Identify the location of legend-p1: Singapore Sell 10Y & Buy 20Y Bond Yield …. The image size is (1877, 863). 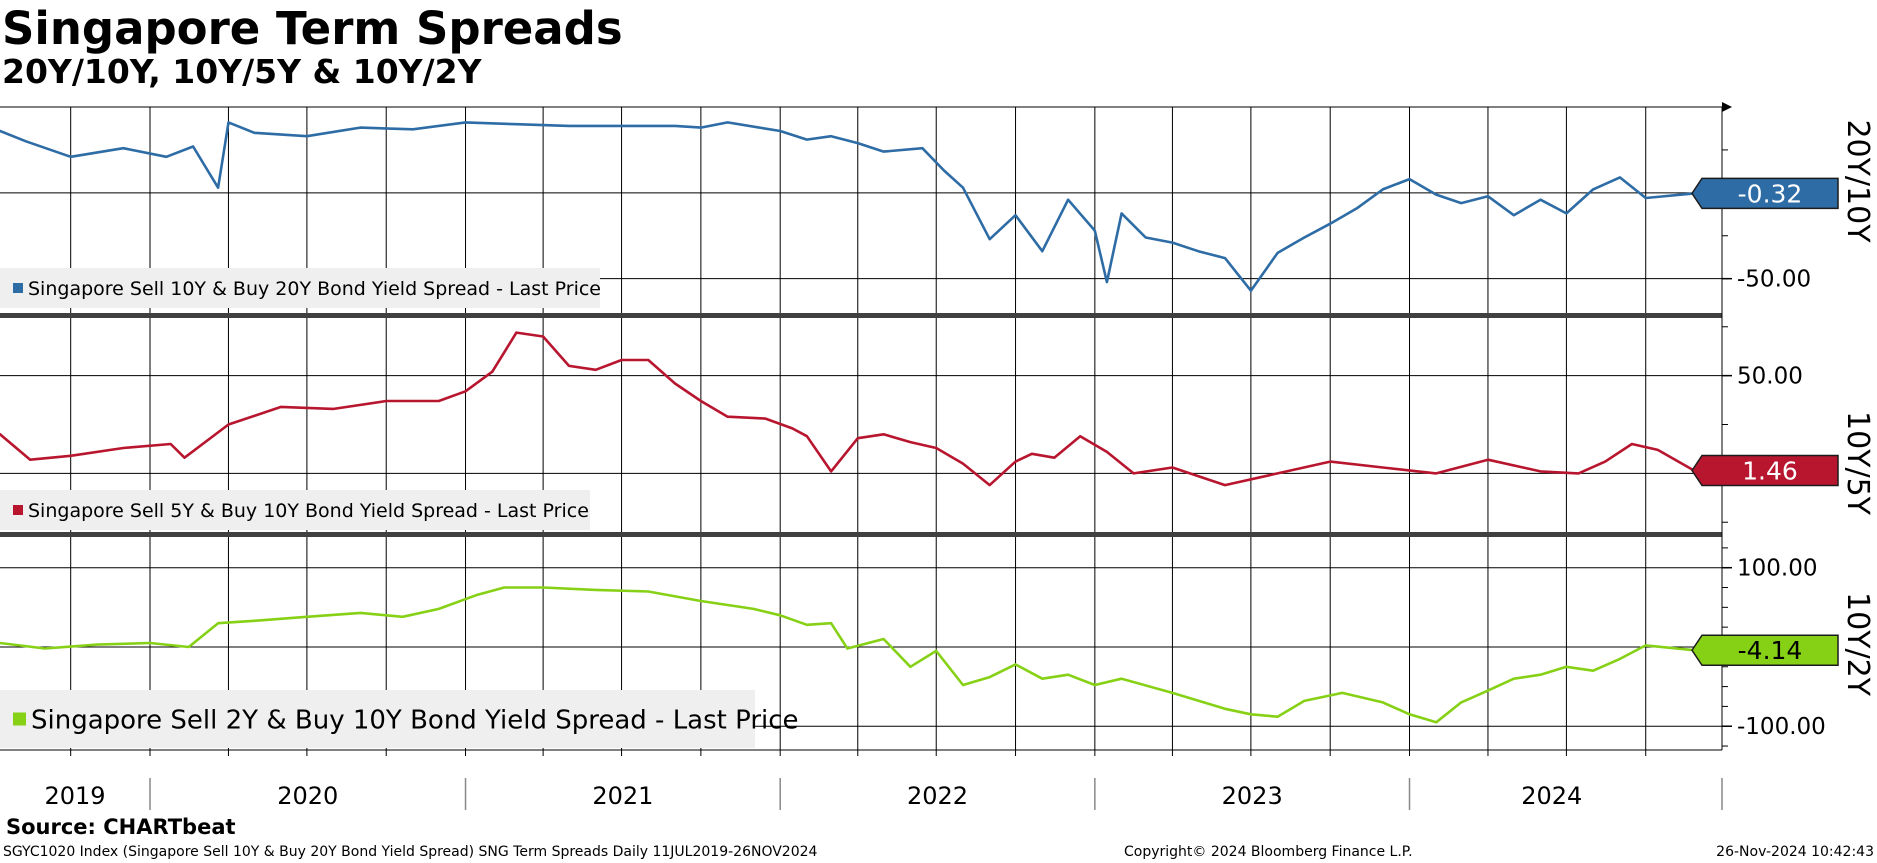
(300, 288).